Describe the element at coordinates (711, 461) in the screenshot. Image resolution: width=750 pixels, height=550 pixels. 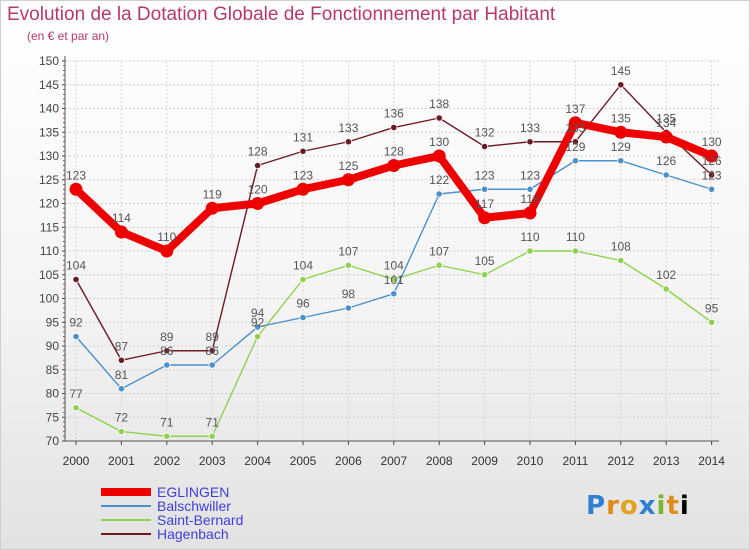
I see `x-tick-label: 2014` at that location.